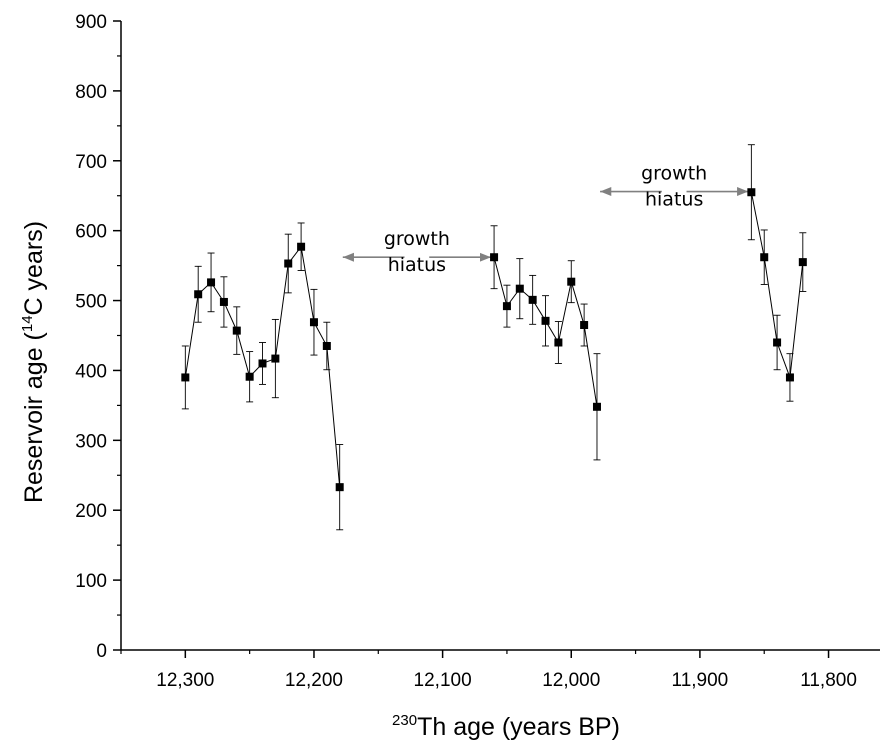  Describe the element at coordinates (91, 232) in the screenshot. I see `y-tick-label: 600` at that location.